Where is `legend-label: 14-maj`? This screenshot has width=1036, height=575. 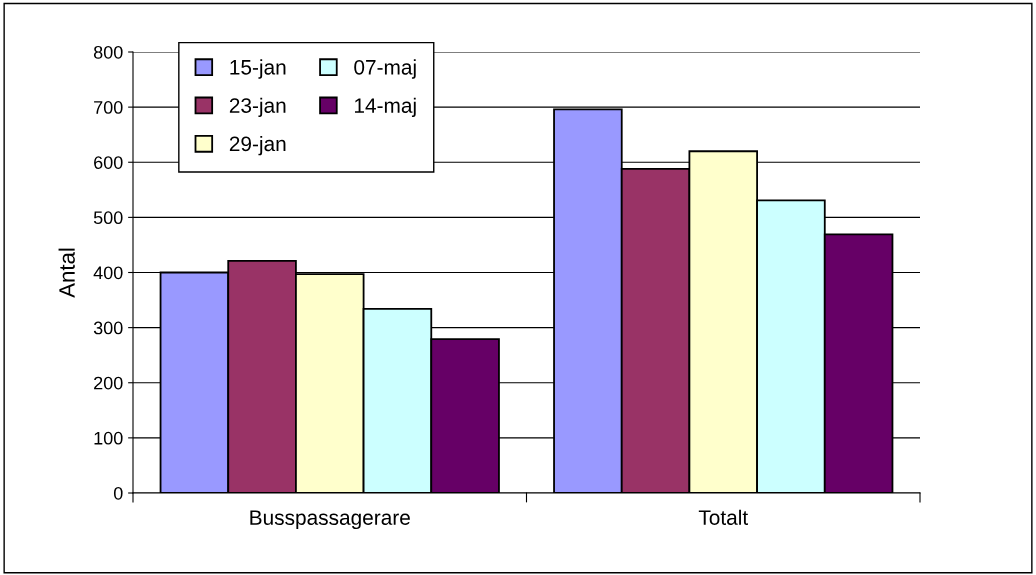 legend-label: 14-maj is located at coordinates (385, 107).